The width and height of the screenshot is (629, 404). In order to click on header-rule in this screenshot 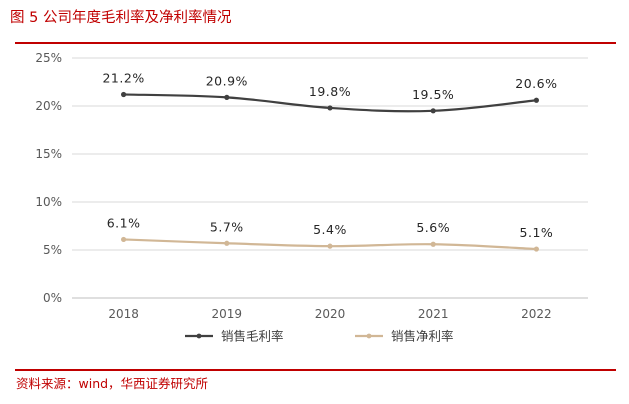, I will do `click(315, 43)`.